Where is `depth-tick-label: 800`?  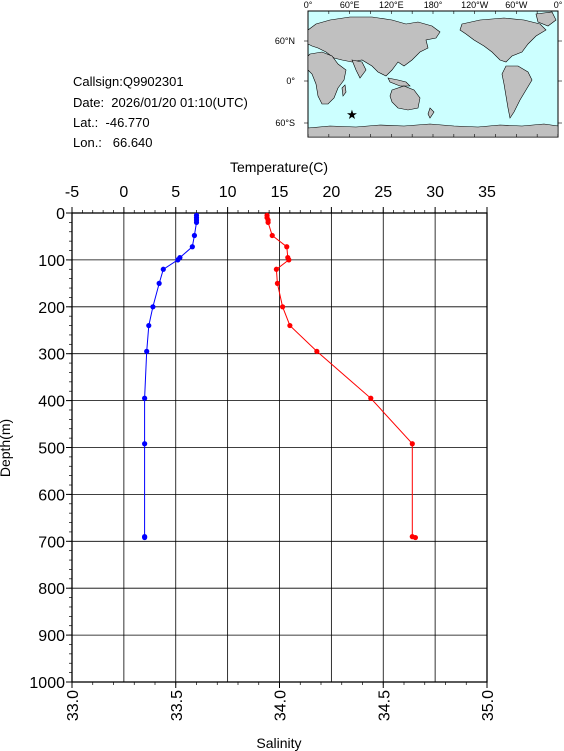 depth-tick-label: 800 is located at coordinates (51, 589).